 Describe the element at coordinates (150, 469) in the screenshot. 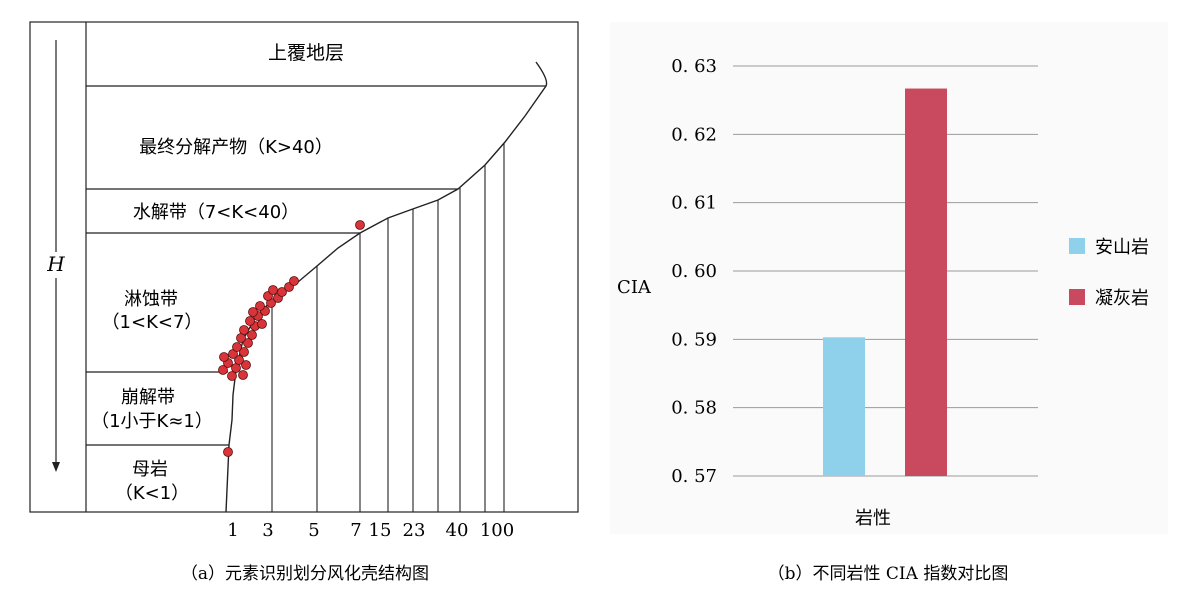

I see `zone-label-parent: 母岩` at that location.